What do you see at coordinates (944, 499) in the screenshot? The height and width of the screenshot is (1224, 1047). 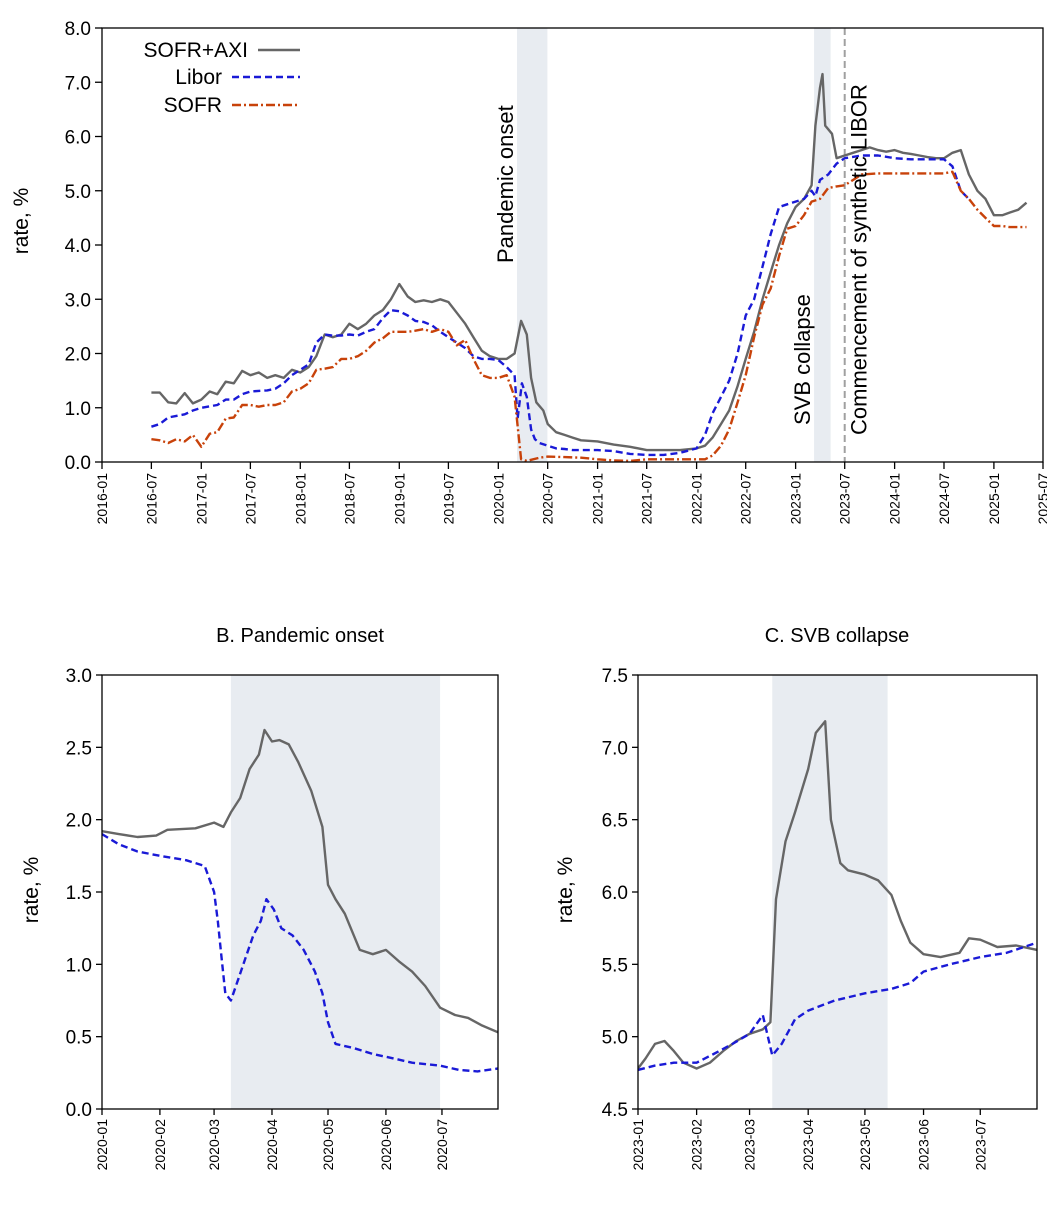 I see `panel-a-xtick-label: 2024-07` at bounding box center [944, 499].